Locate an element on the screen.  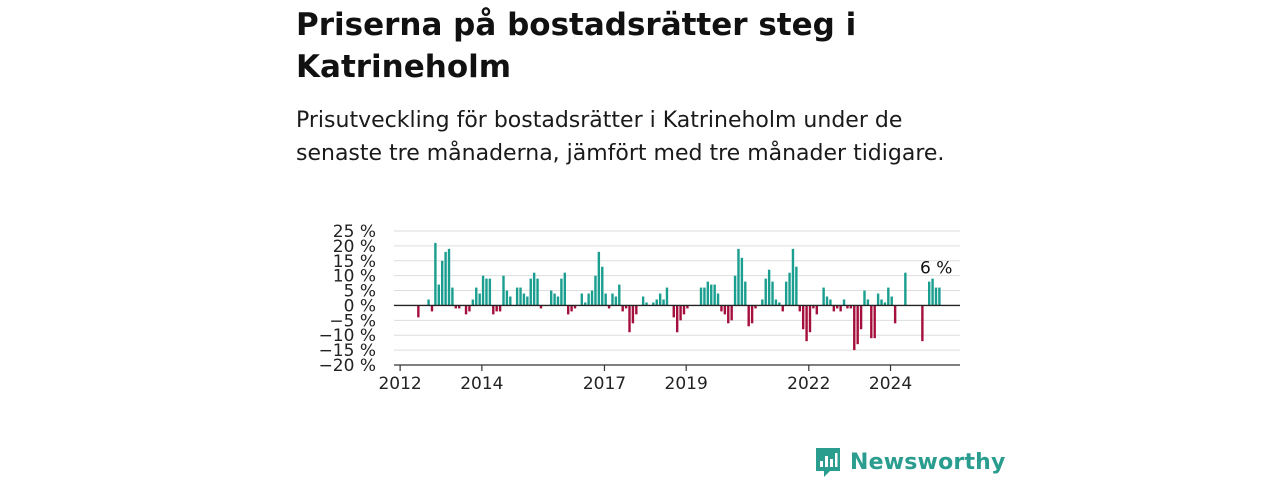
last-value-annotation: 6 % is located at coordinates (936, 269).